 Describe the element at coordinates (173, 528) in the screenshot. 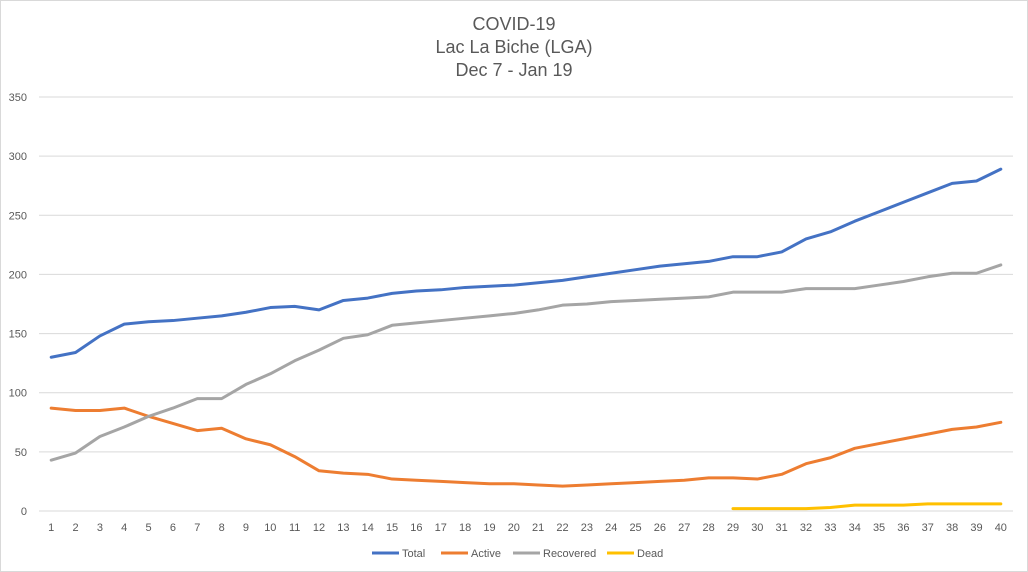

I see `x-tick-label: 6` at that location.